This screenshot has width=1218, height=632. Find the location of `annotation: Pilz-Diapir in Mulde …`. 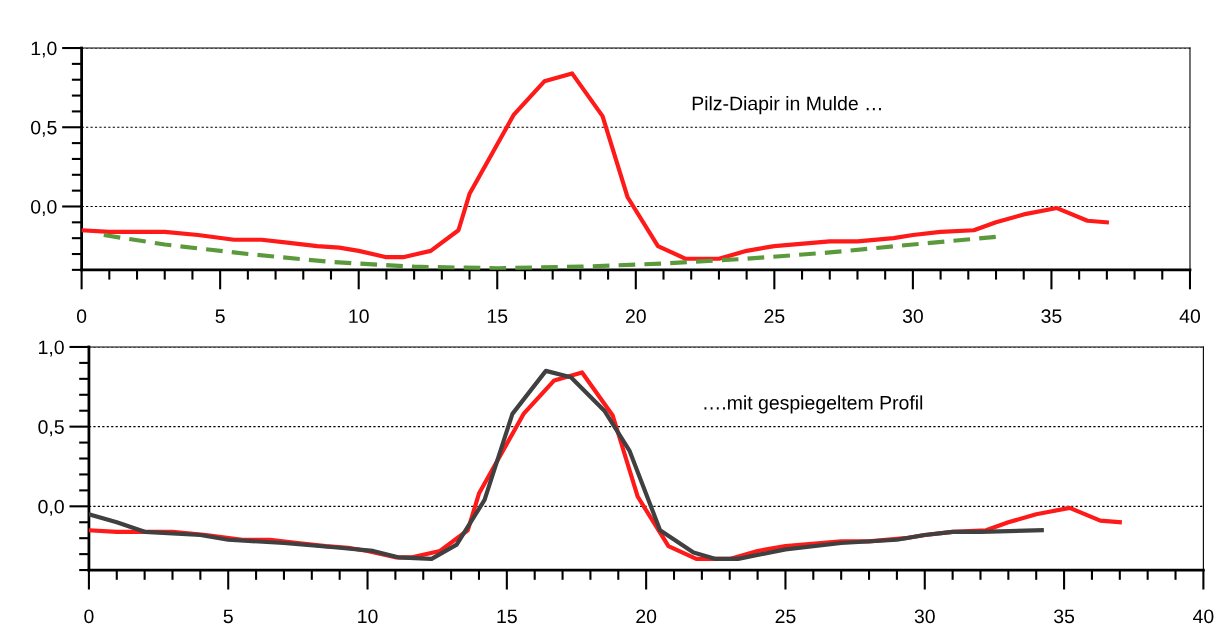

annotation: Pilz-Diapir in Mulde … is located at coordinates (786, 105).